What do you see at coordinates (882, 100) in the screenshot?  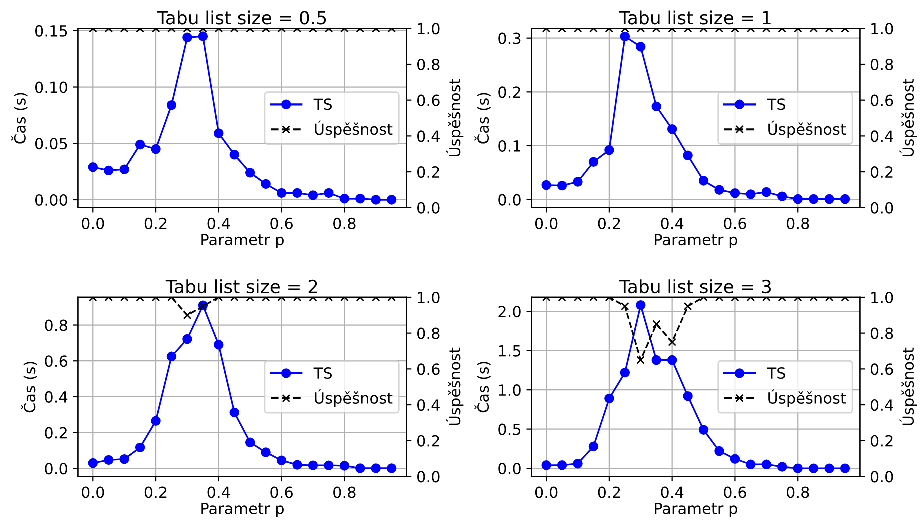 I see `y2-tick-label: 0.6` at bounding box center [882, 100].